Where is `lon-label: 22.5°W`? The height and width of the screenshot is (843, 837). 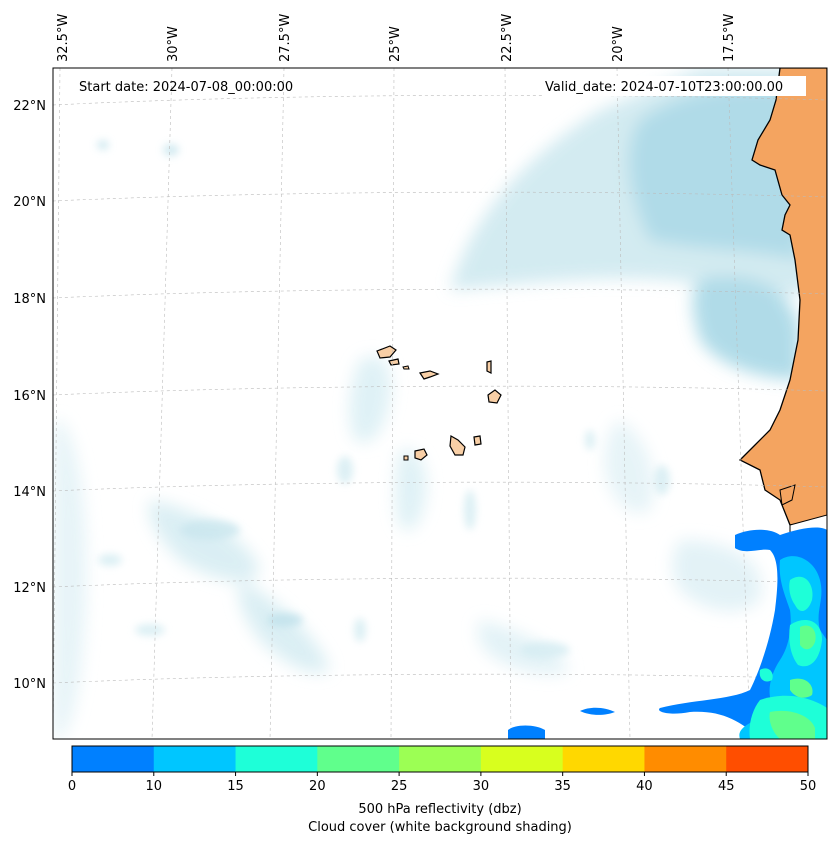 lon-label: 22.5°W is located at coordinates (507, 38).